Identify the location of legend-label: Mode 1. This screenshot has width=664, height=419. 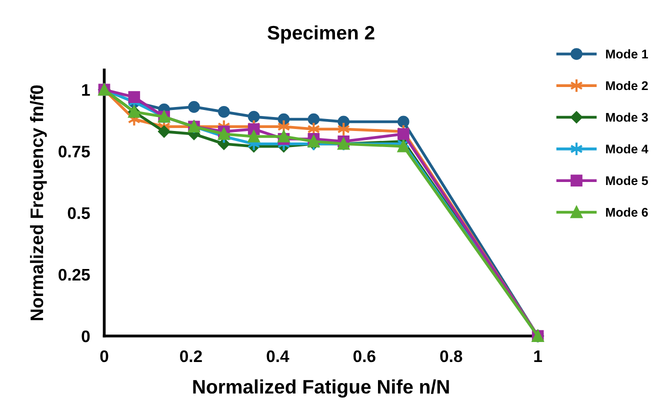
(627, 53).